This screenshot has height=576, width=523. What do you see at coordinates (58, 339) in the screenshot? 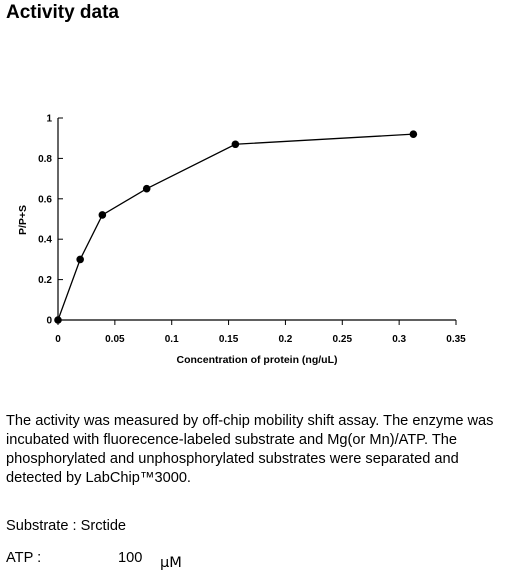
I see `x-tick-label: 0` at bounding box center [58, 339].